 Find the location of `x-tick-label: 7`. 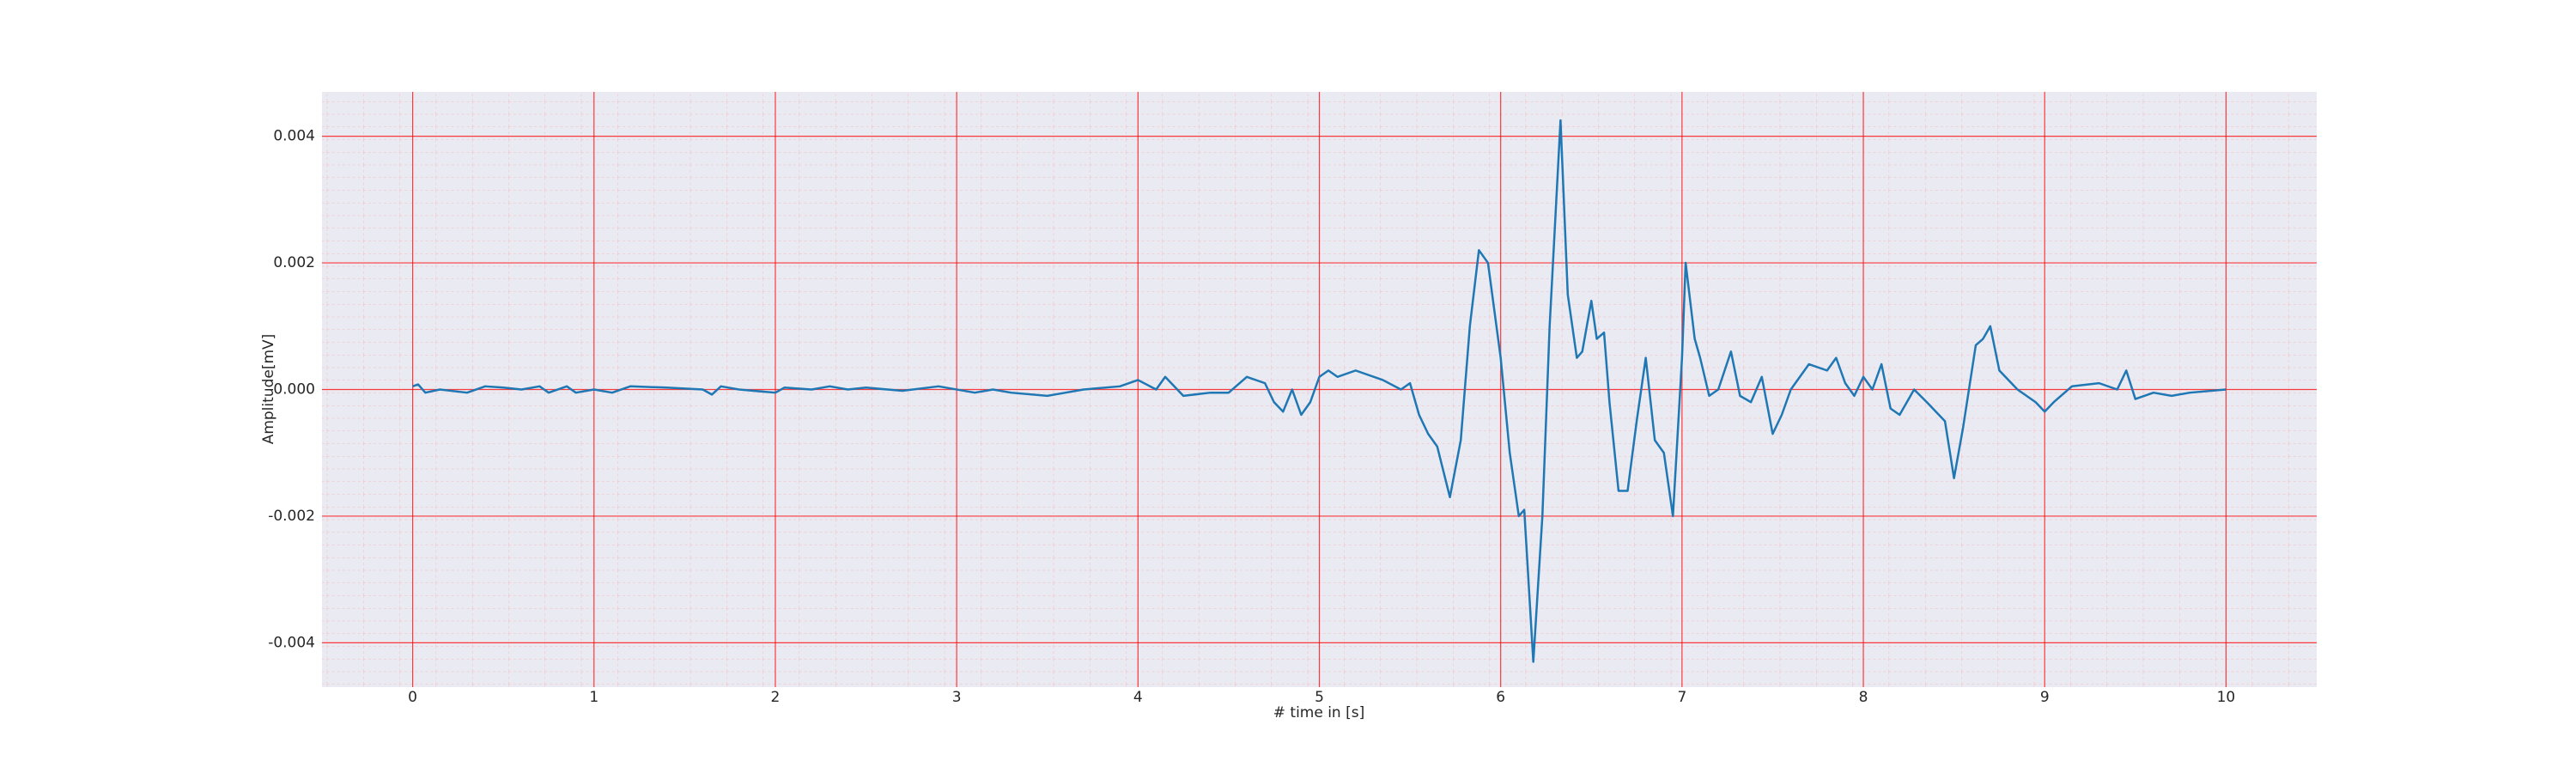

x-tick-label: 7 is located at coordinates (1682, 697).